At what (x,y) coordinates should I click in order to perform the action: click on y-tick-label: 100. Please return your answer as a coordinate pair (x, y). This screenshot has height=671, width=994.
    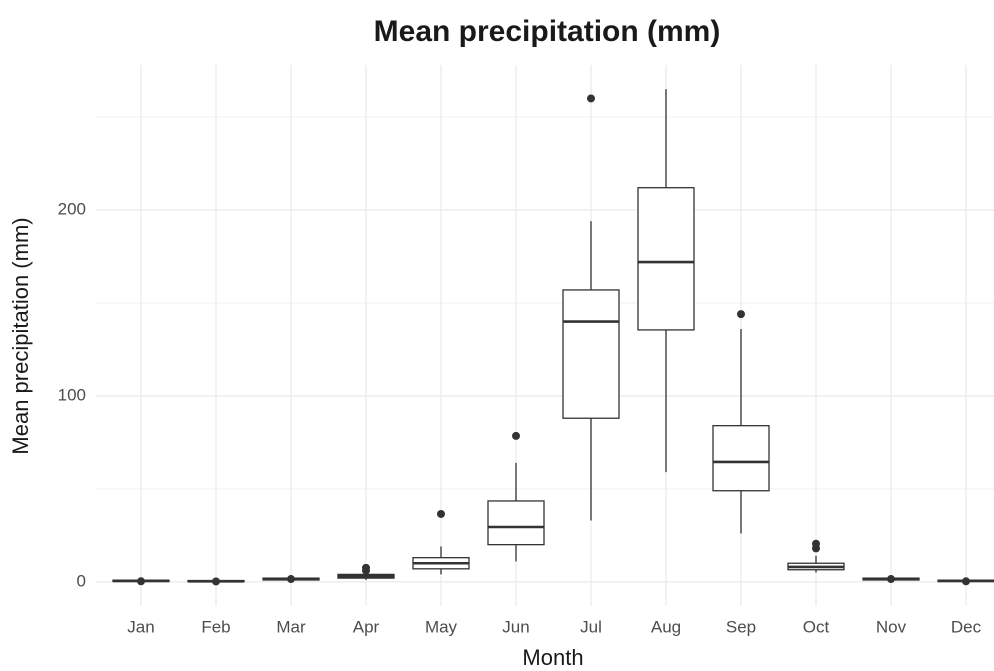
    Looking at the image, I should click on (72, 394).